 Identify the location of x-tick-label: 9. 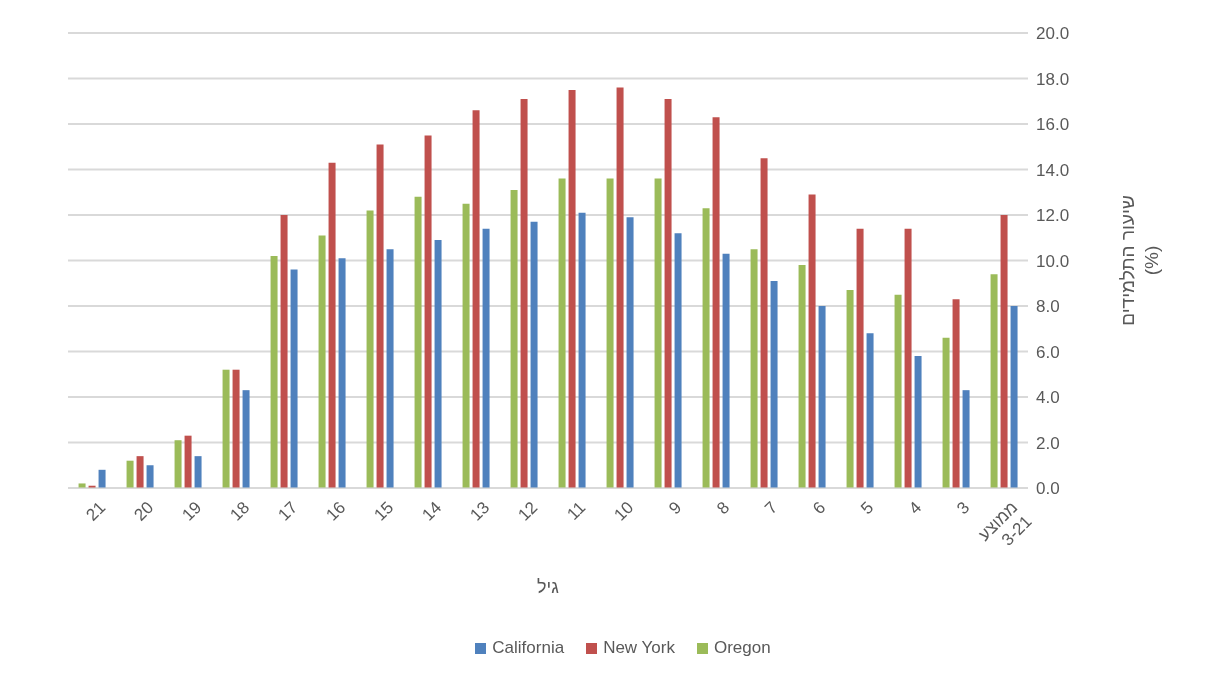
(675, 508).